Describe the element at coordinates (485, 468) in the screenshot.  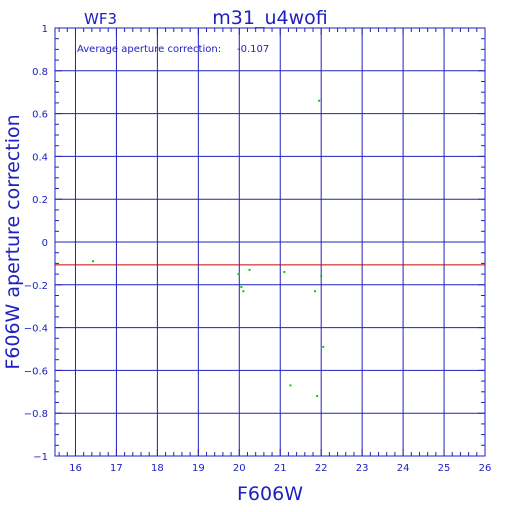
I see `x-tick-label: 26` at that location.